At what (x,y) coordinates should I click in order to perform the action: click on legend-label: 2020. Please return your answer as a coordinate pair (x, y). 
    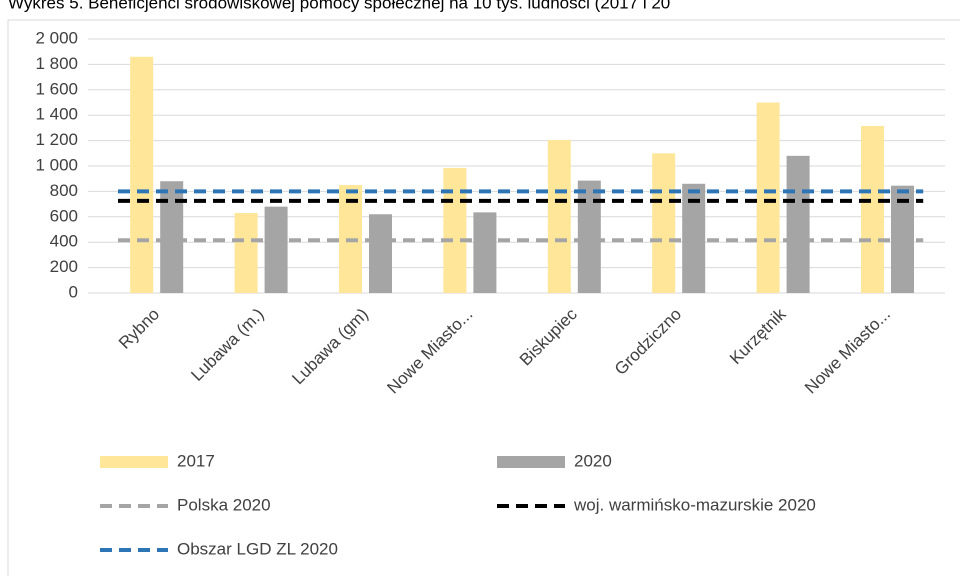
    Looking at the image, I should click on (593, 460).